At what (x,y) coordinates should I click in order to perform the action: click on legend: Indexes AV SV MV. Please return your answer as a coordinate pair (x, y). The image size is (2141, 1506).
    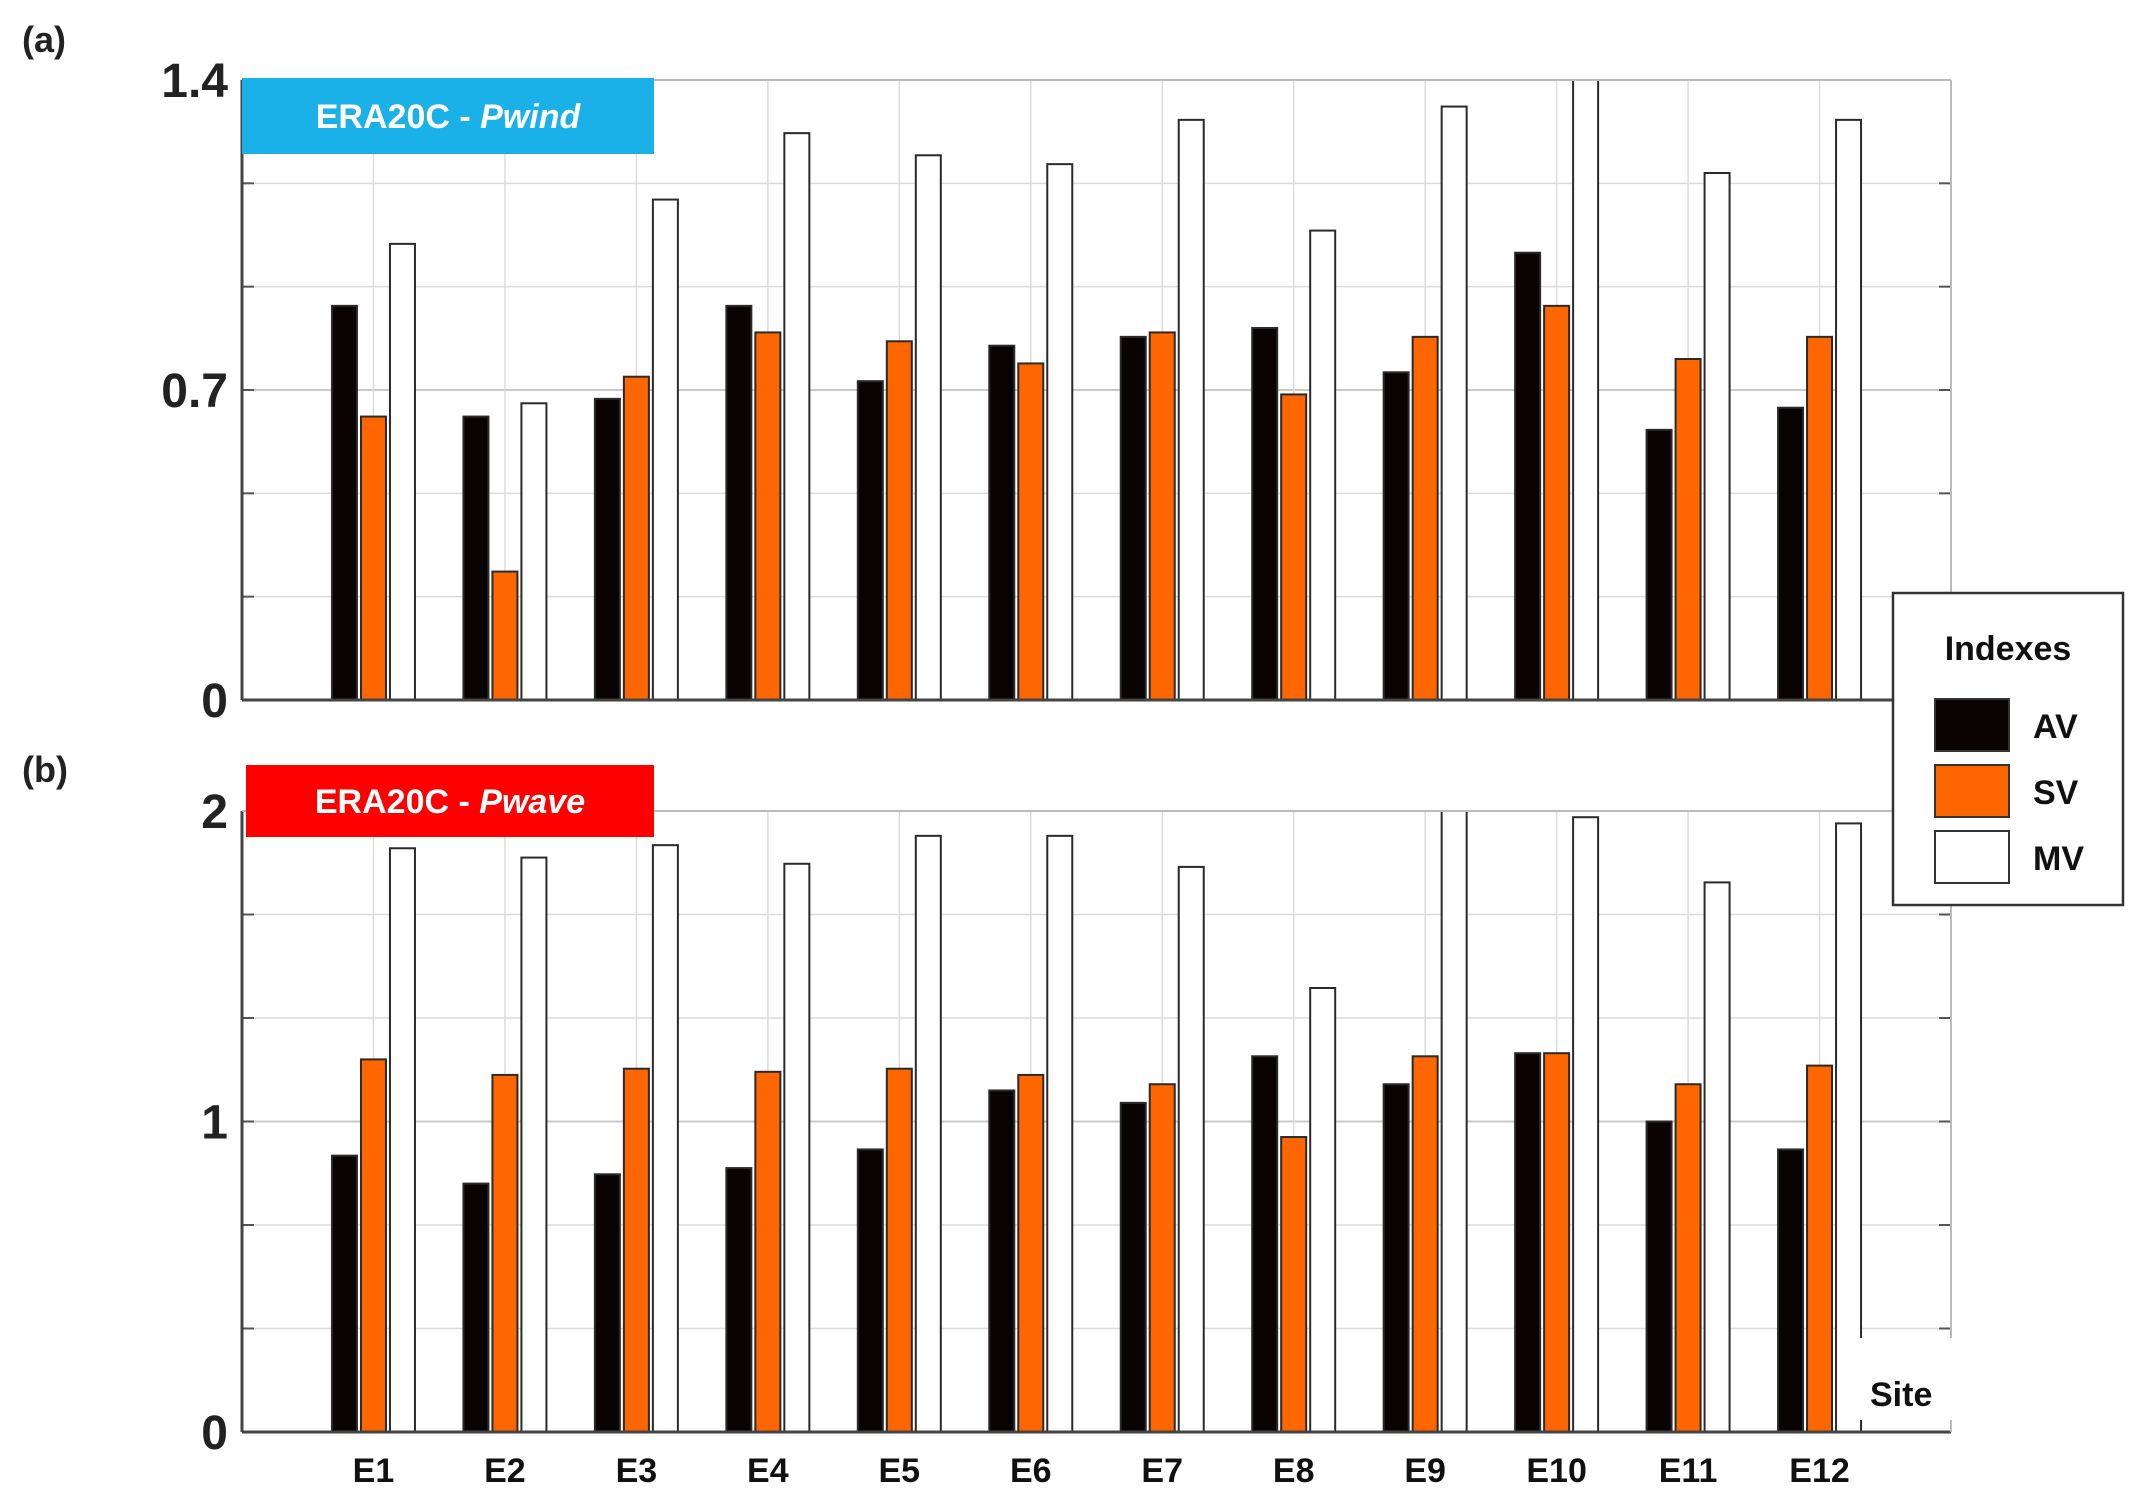
    Looking at the image, I should click on (2008, 749).